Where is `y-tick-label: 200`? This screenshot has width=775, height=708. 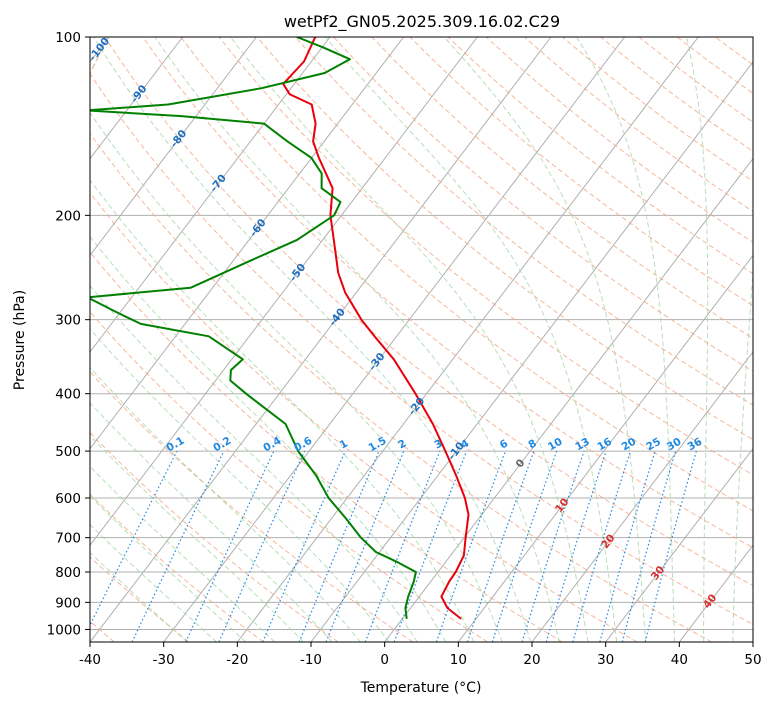
y-tick-label: 200 is located at coordinates (68, 216).